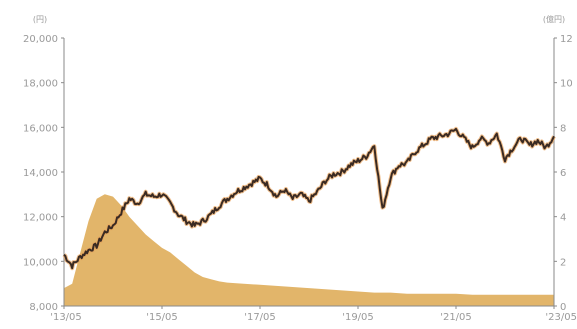 The width and height of the screenshot is (577, 329). Describe the element at coordinates (554, 19) in the screenshot. I see `right-axis-unit: (億円)` at that location.